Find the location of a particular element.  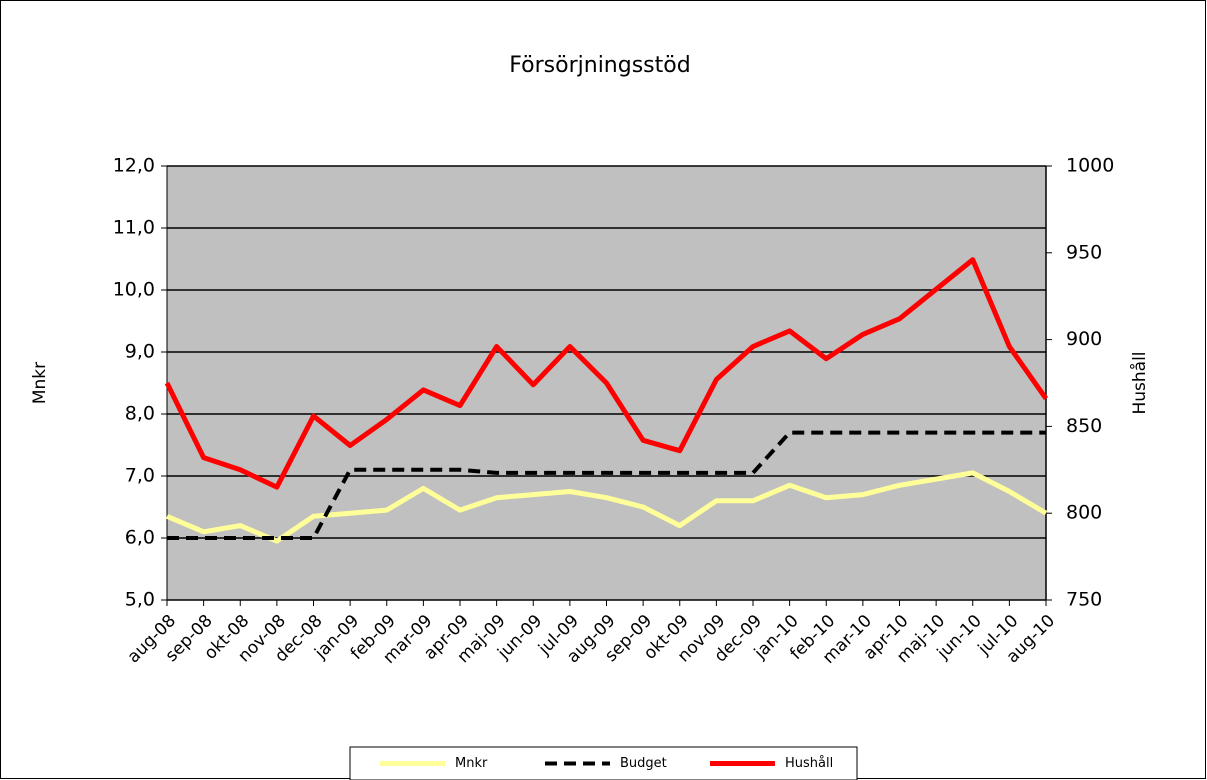

y-tick-label: 11,0 is located at coordinates (134, 228).